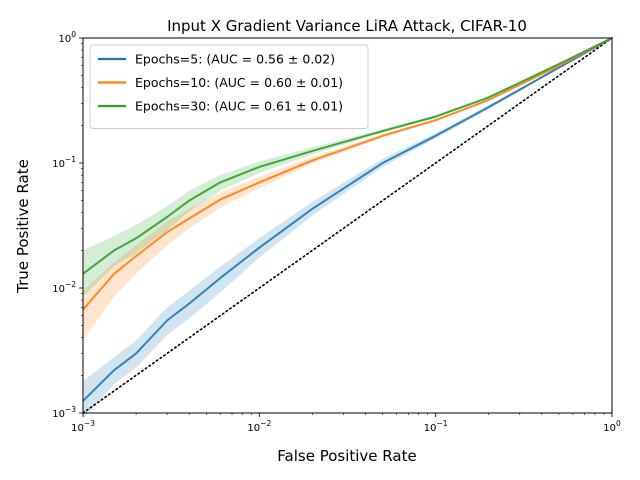 This screenshot has height=480, width=640. Describe the element at coordinates (67, 225) in the screenshot. I see `y-axis-ticks: 10⁻³ 10⁻² 10⁻¹ 10⁰` at that location.